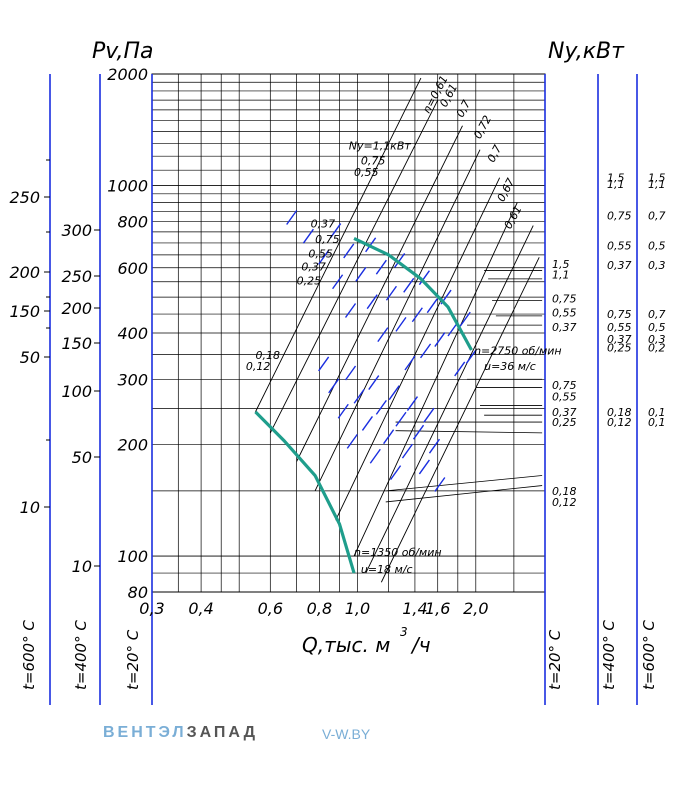 Image resolution: width=689 pixels, height=808 pixels. I want to click on y-tick-label: 2000, so click(127, 74).